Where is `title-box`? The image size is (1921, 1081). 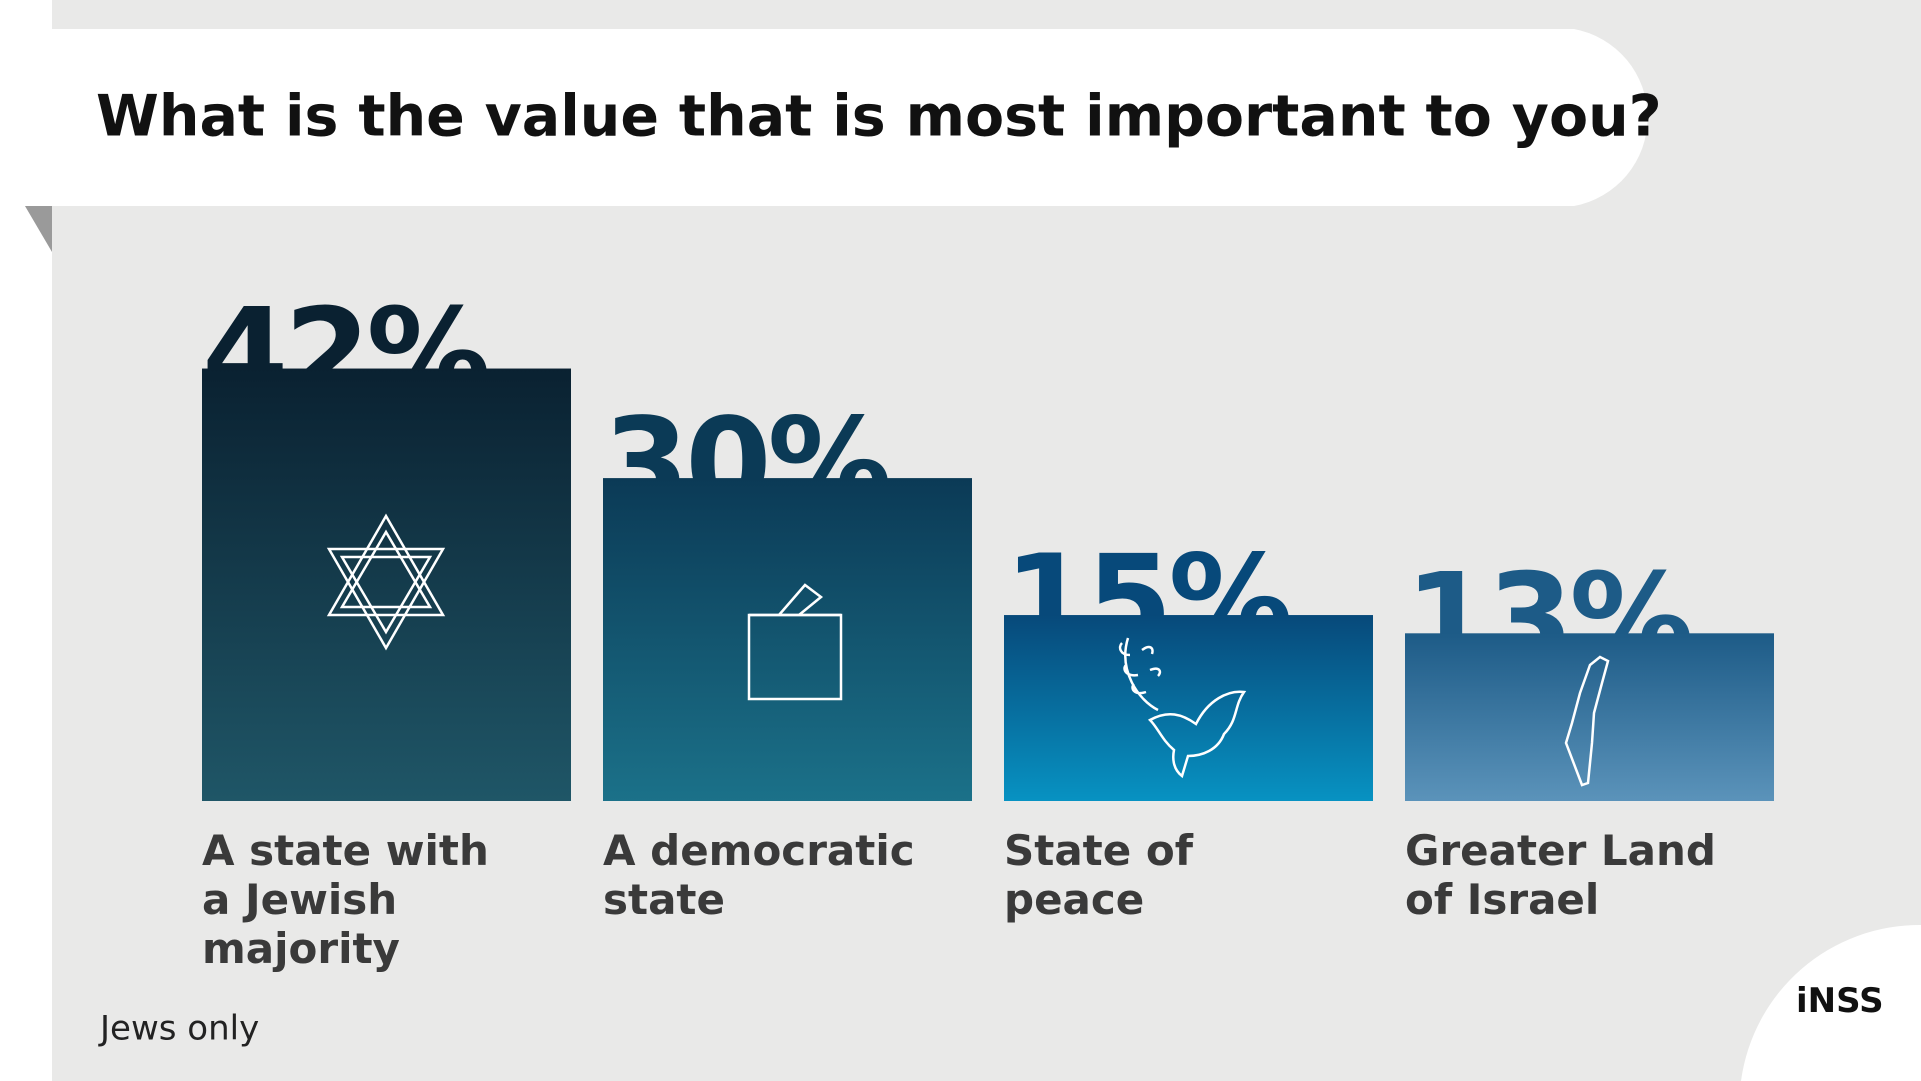
title-box is located at coordinates (836, 117).